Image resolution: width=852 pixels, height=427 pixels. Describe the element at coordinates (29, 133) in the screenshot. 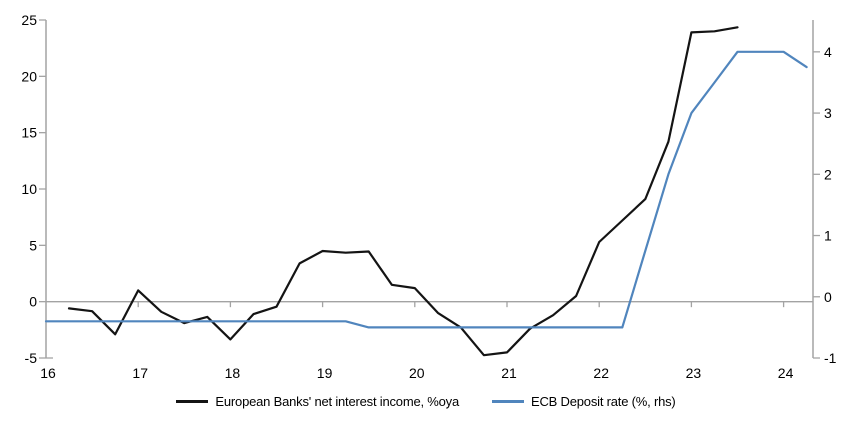

I see `svg-text: 15` at that location.